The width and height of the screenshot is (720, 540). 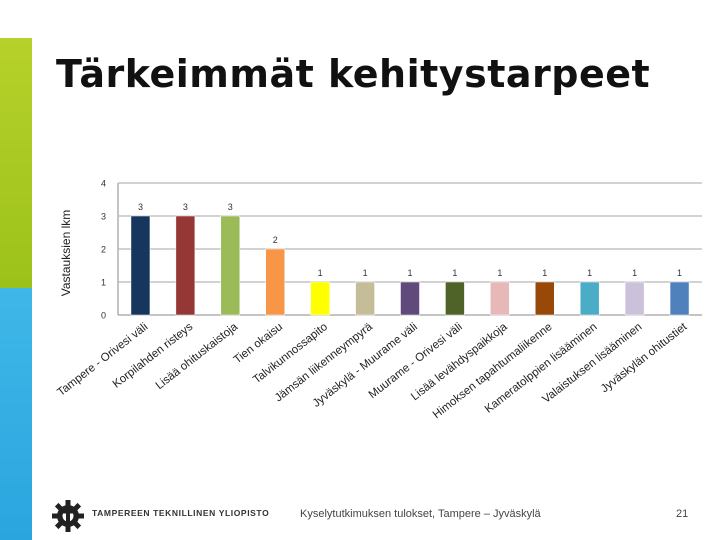 What do you see at coordinates (103, 250) in the screenshot?
I see `y-tick-label: 2` at bounding box center [103, 250].